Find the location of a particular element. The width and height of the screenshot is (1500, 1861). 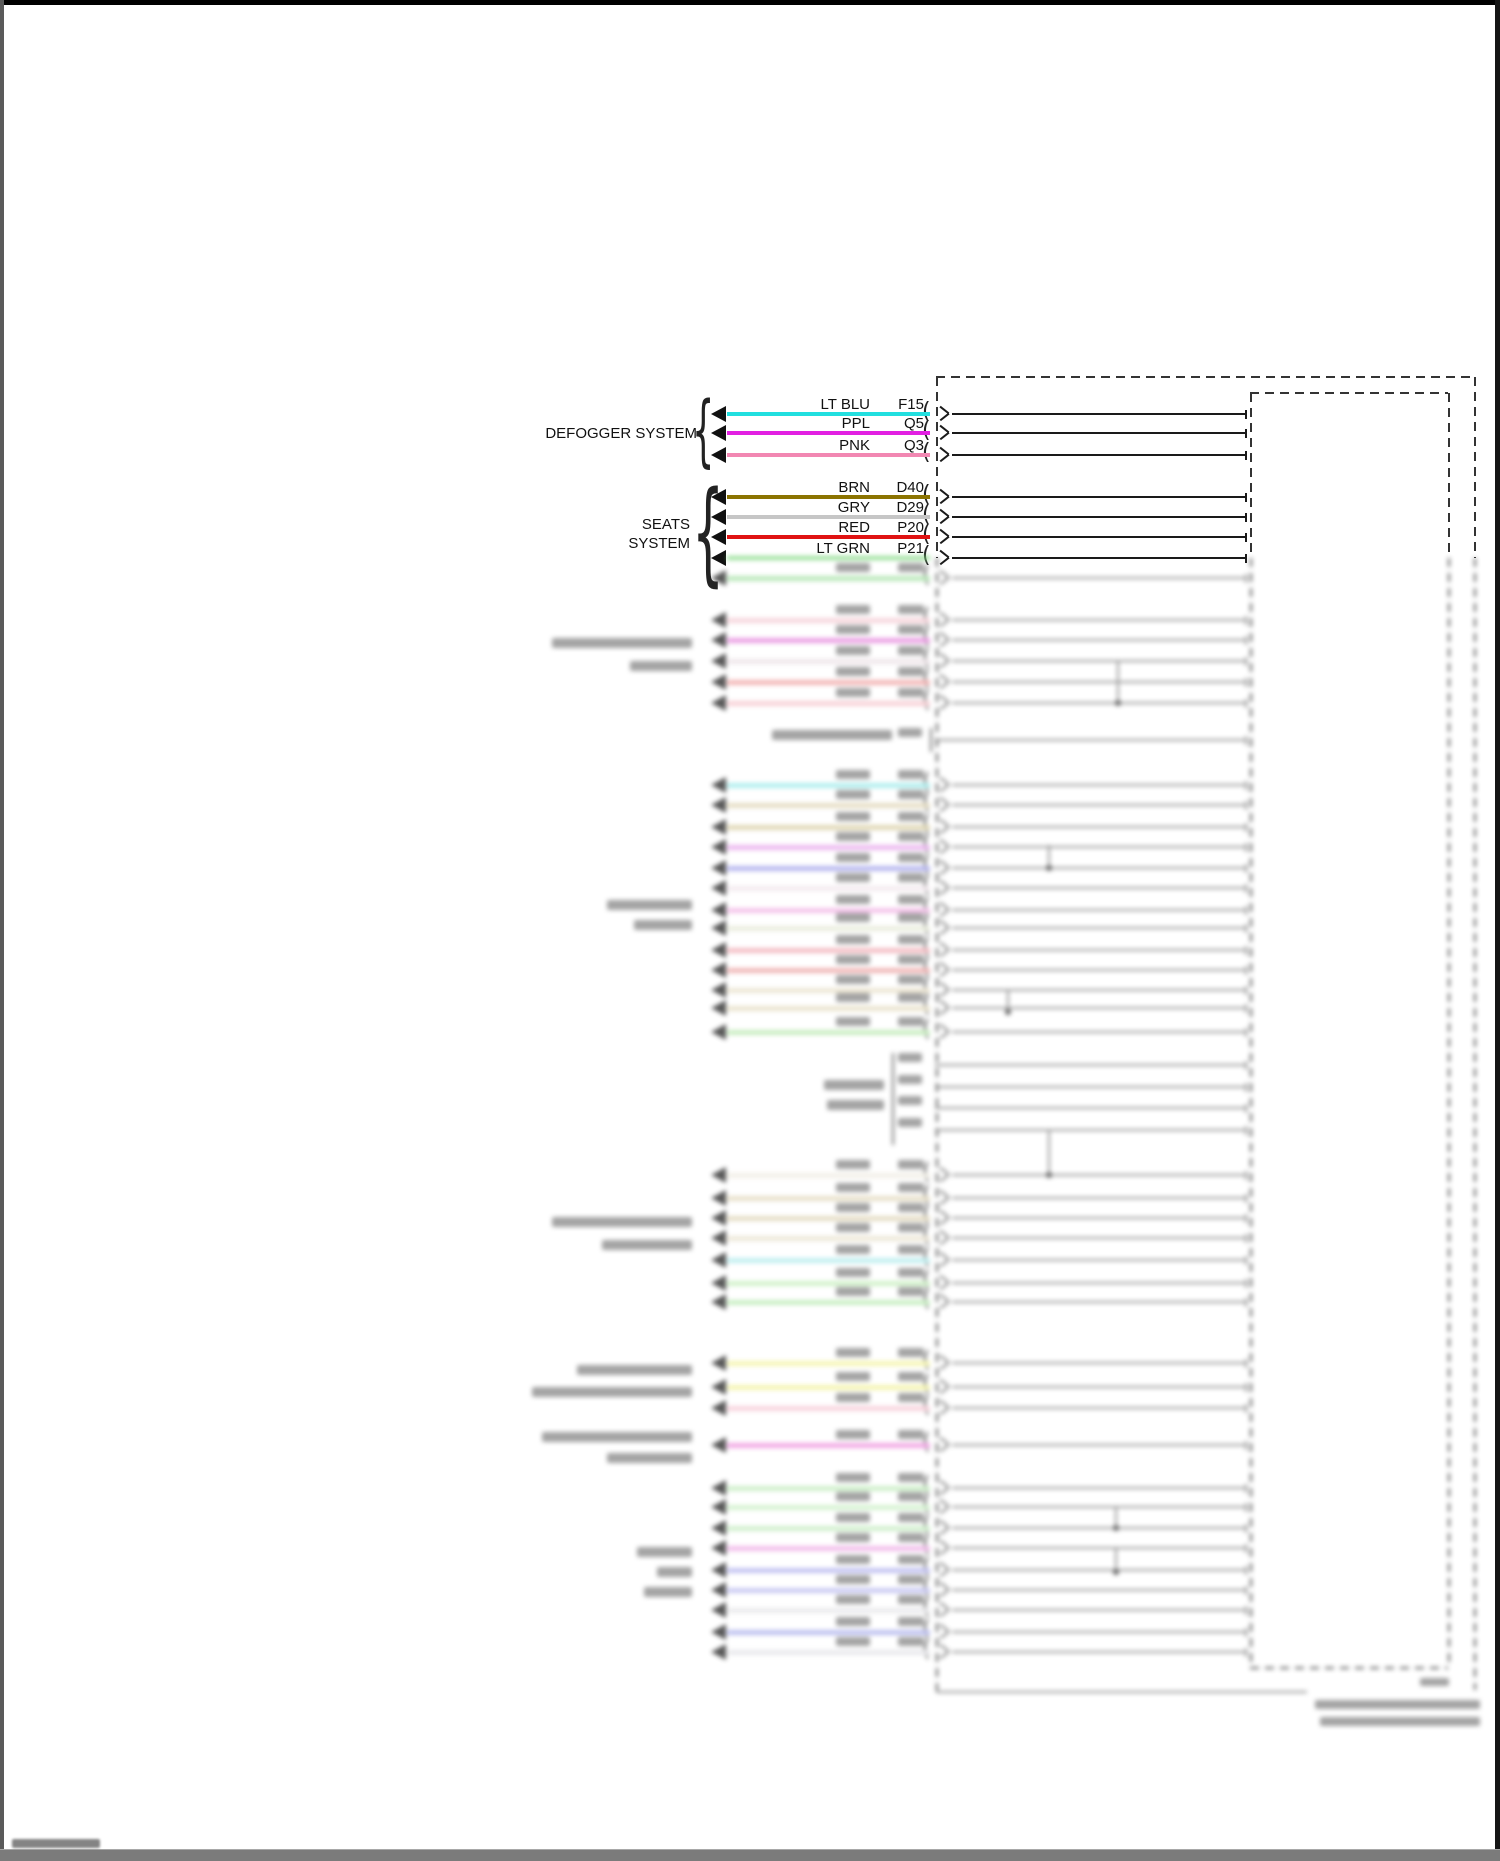

junction-line is located at coordinates (1049, 856).